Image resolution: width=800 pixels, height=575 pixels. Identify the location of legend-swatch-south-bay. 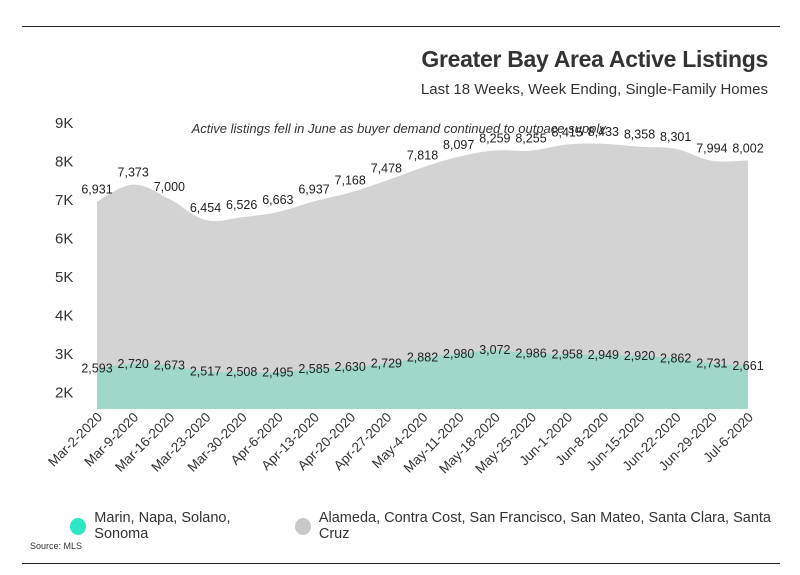
(302, 526).